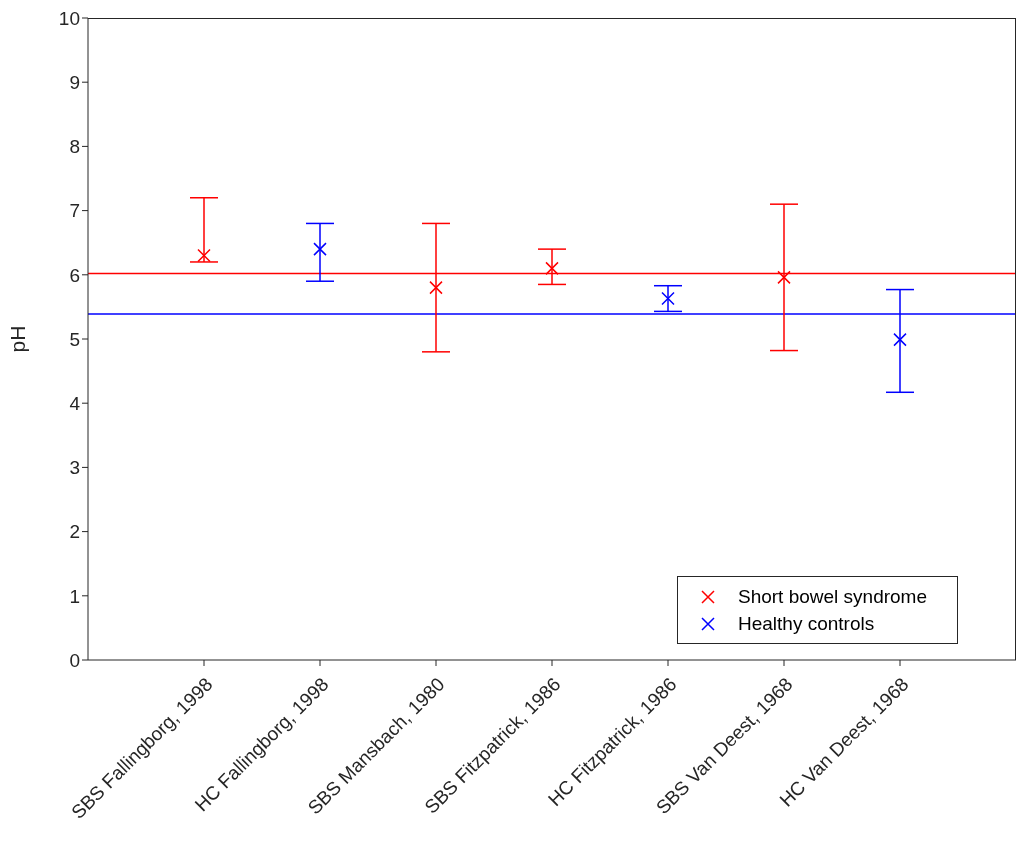 Image resolution: width=1024 pixels, height=868 pixels. What do you see at coordinates (74, 147) in the screenshot?
I see `y-tick-label: 8` at bounding box center [74, 147].